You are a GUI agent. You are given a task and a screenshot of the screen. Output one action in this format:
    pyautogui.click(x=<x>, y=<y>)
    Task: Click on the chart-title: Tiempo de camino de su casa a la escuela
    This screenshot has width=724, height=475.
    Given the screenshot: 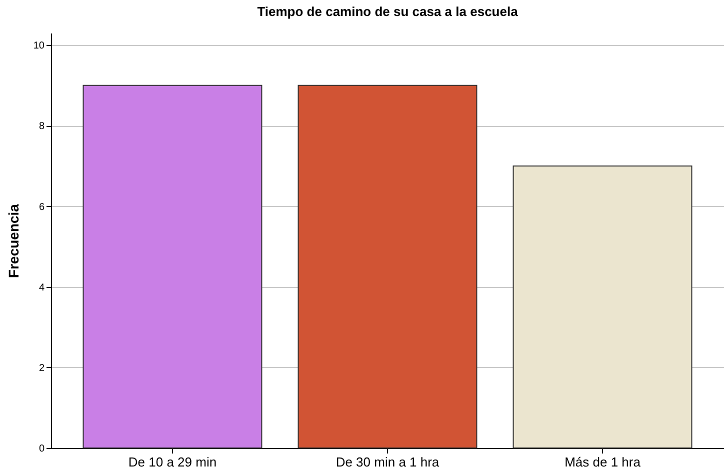 What is the action you would take?
    pyautogui.click(x=388, y=11)
    